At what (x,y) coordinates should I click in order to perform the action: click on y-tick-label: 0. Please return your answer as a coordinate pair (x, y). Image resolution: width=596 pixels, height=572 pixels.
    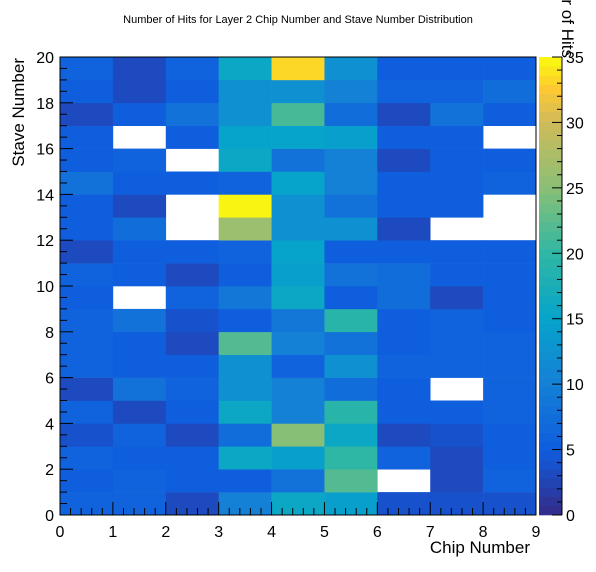
    Looking at the image, I should click on (49, 516).